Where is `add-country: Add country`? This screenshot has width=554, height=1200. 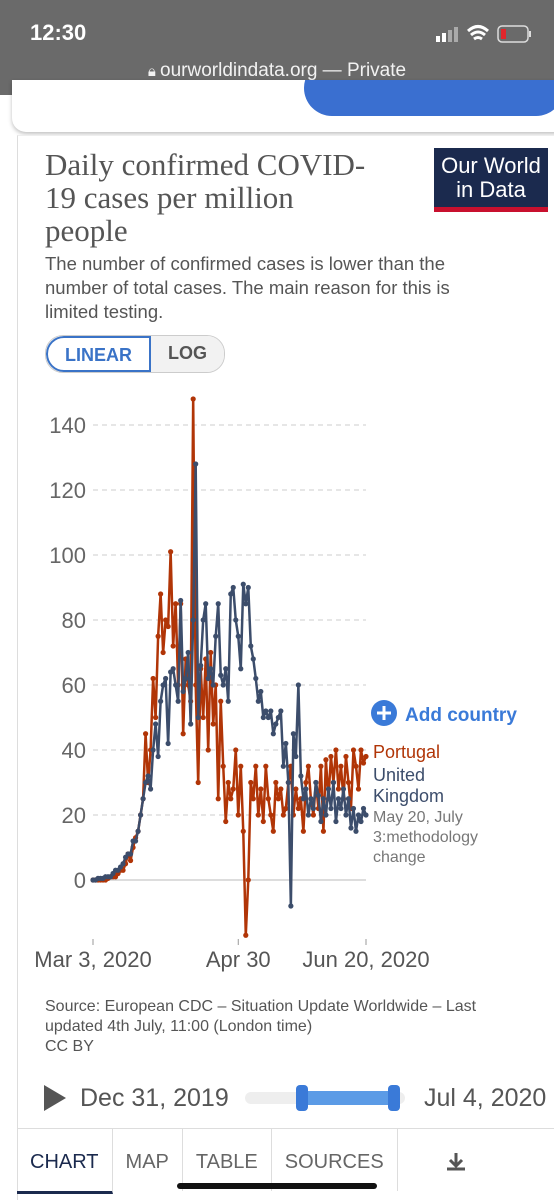
add-country: Add country is located at coordinates (444, 713).